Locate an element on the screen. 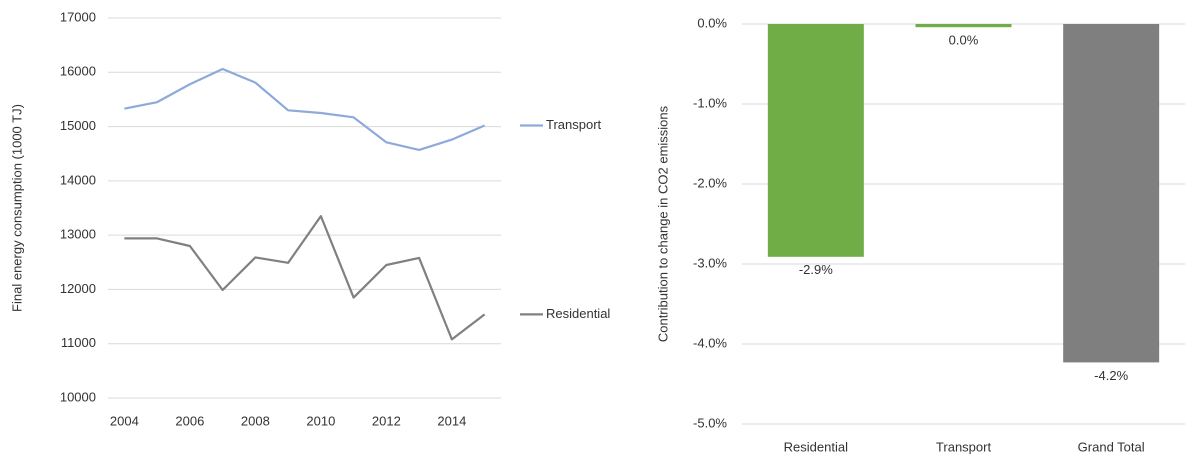 The height and width of the screenshot is (458, 1188). data-label: -4.2% is located at coordinates (1111, 375).